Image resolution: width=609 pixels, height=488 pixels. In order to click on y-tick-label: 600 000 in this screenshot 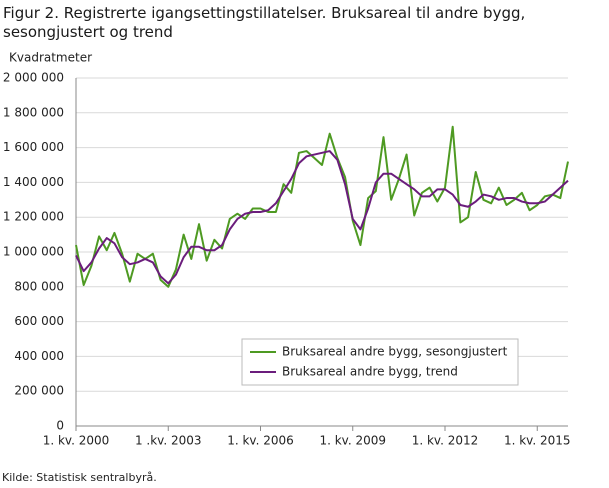, I will do `click(39, 321)`.